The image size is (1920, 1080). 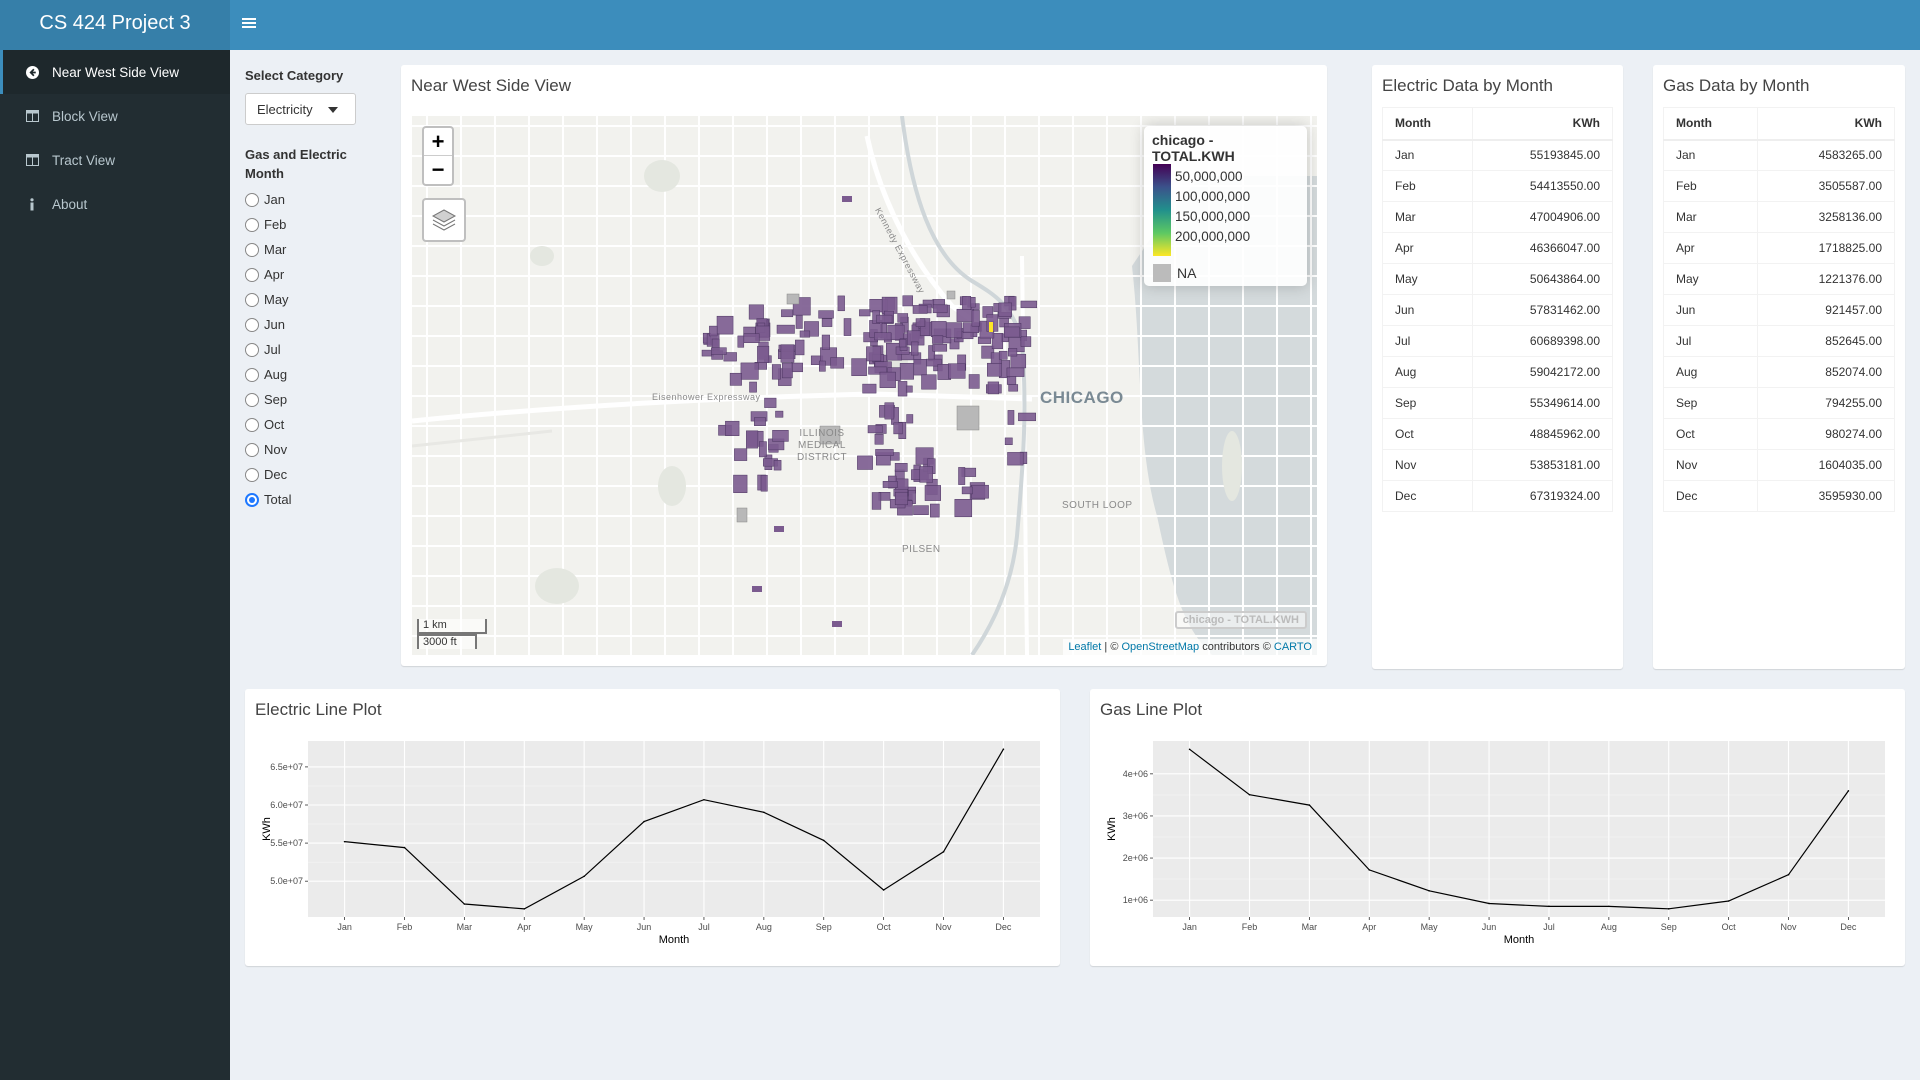 What do you see at coordinates (115, 116) in the screenshot?
I see `sidebar-item-block-view: Block View` at bounding box center [115, 116].